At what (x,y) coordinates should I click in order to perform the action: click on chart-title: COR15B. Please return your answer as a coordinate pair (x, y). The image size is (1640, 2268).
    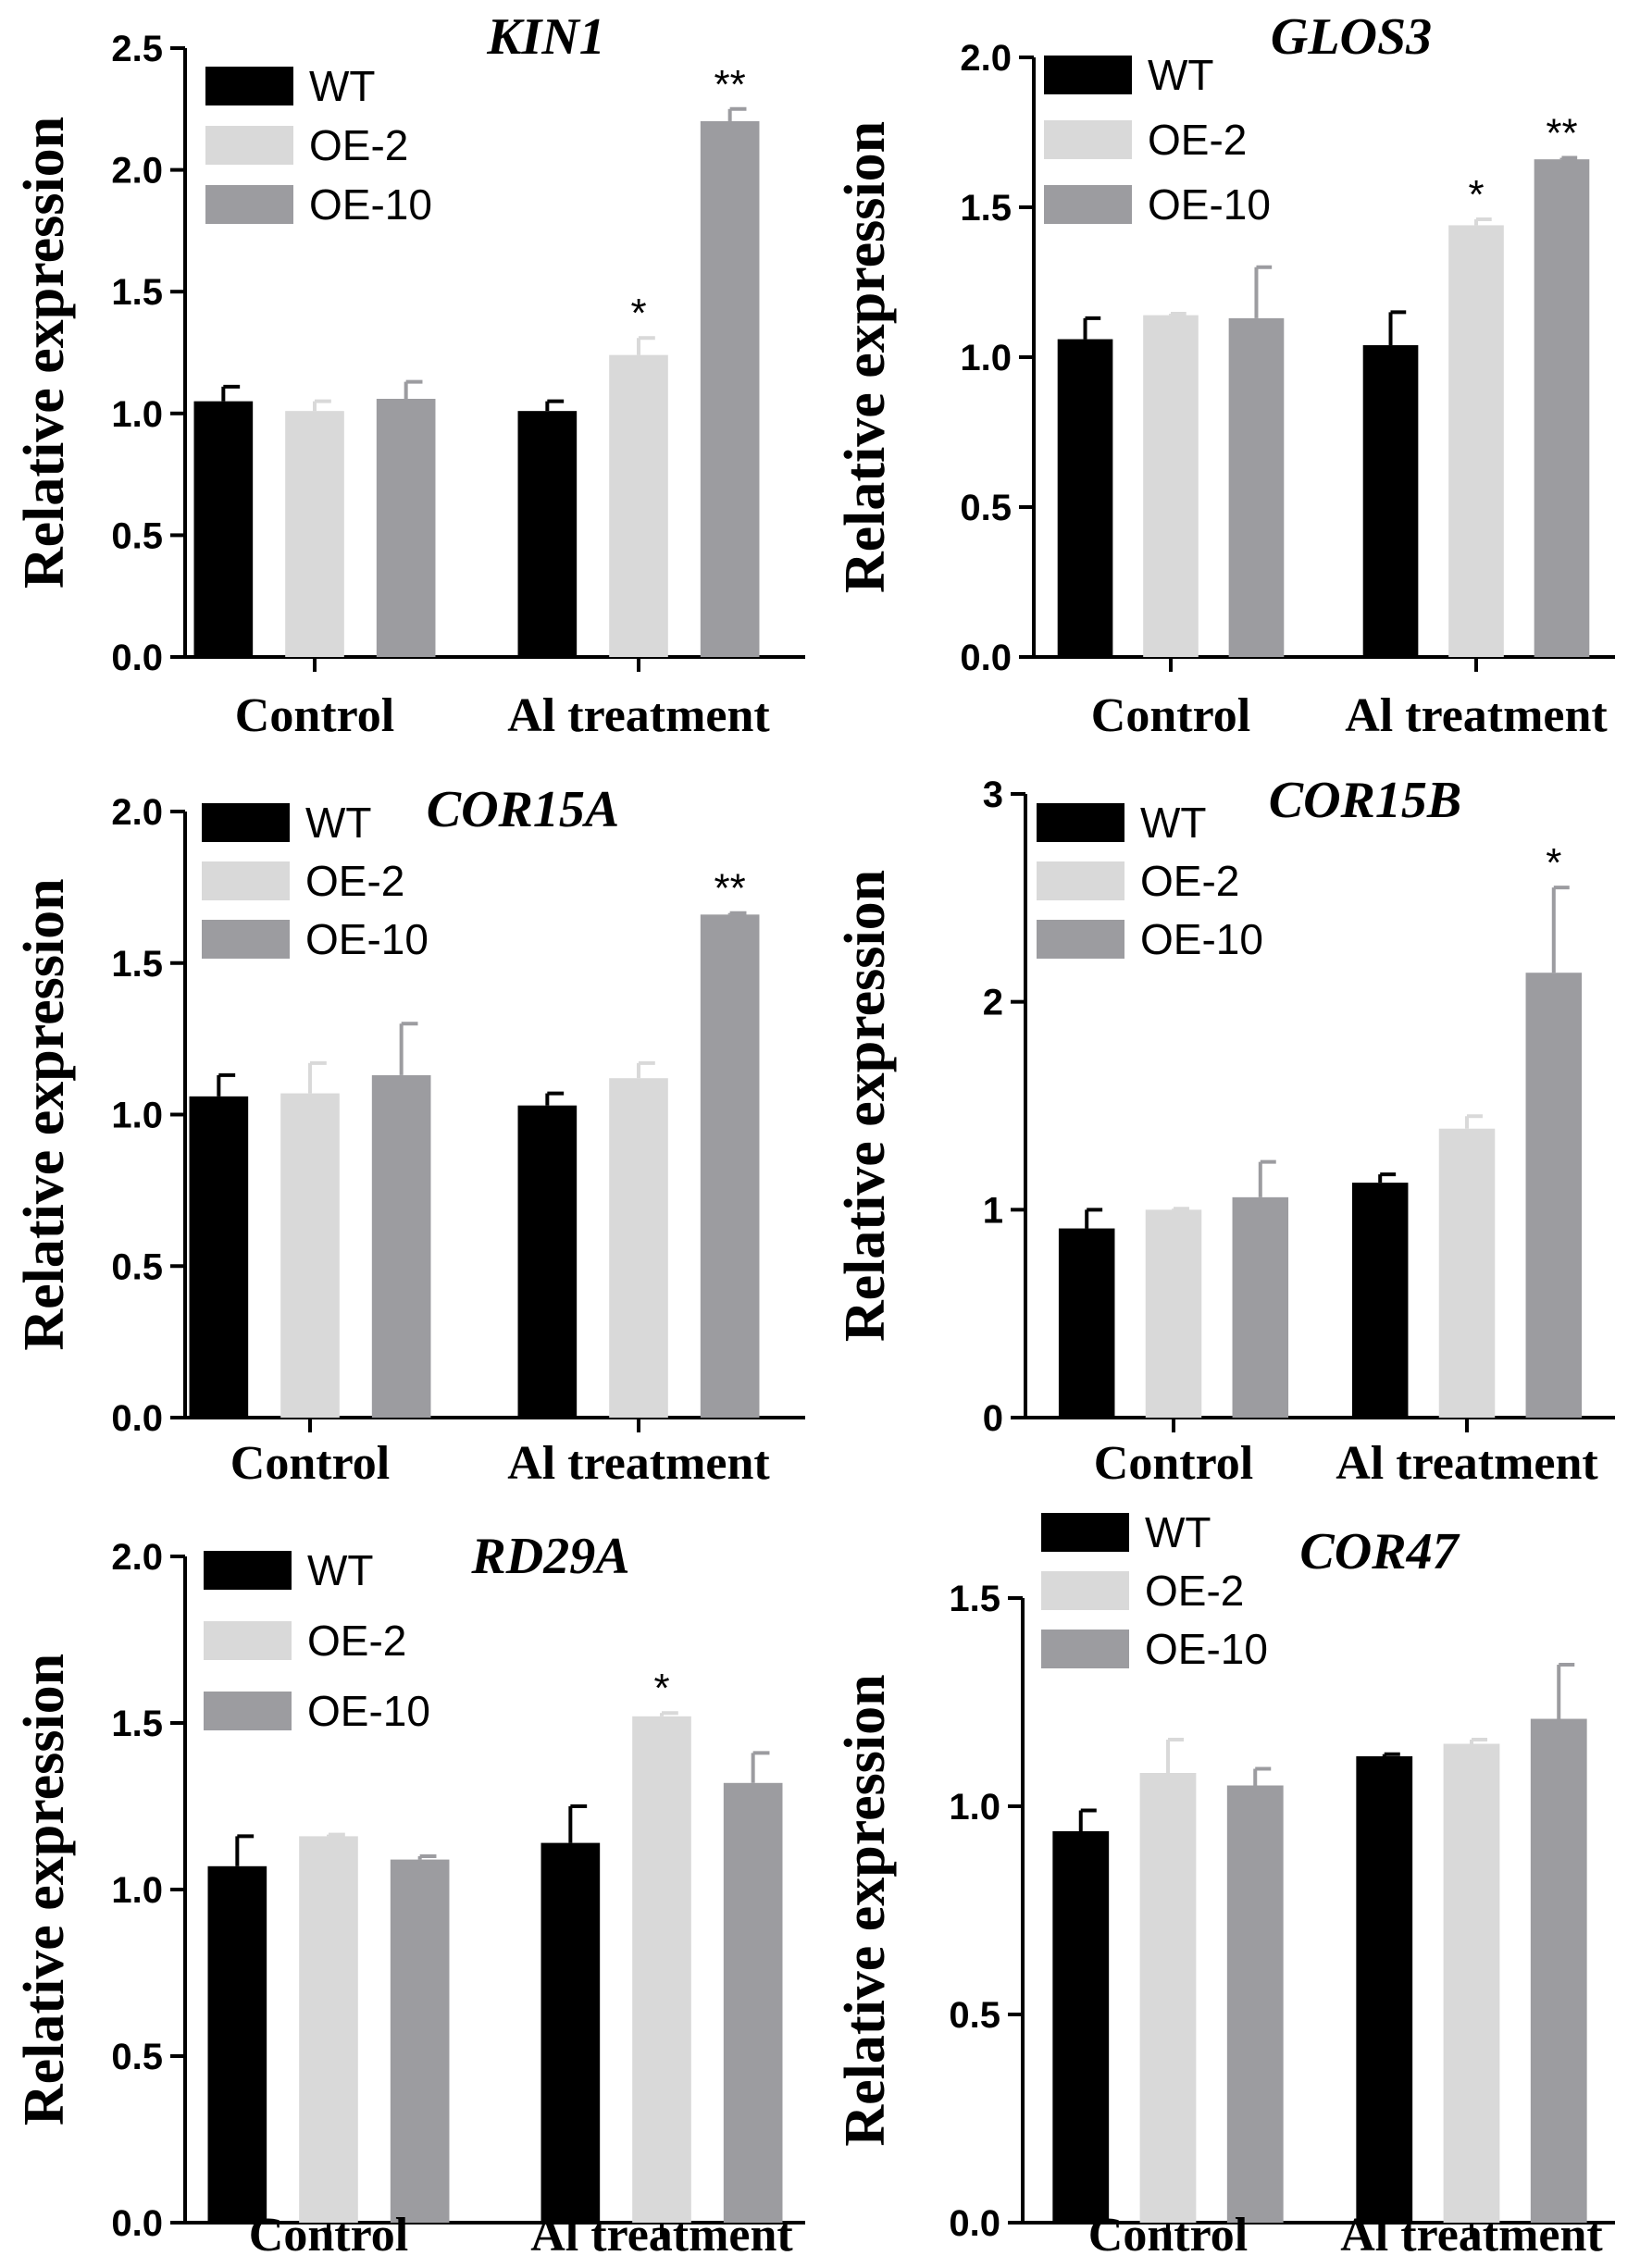
    Looking at the image, I should click on (1365, 800).